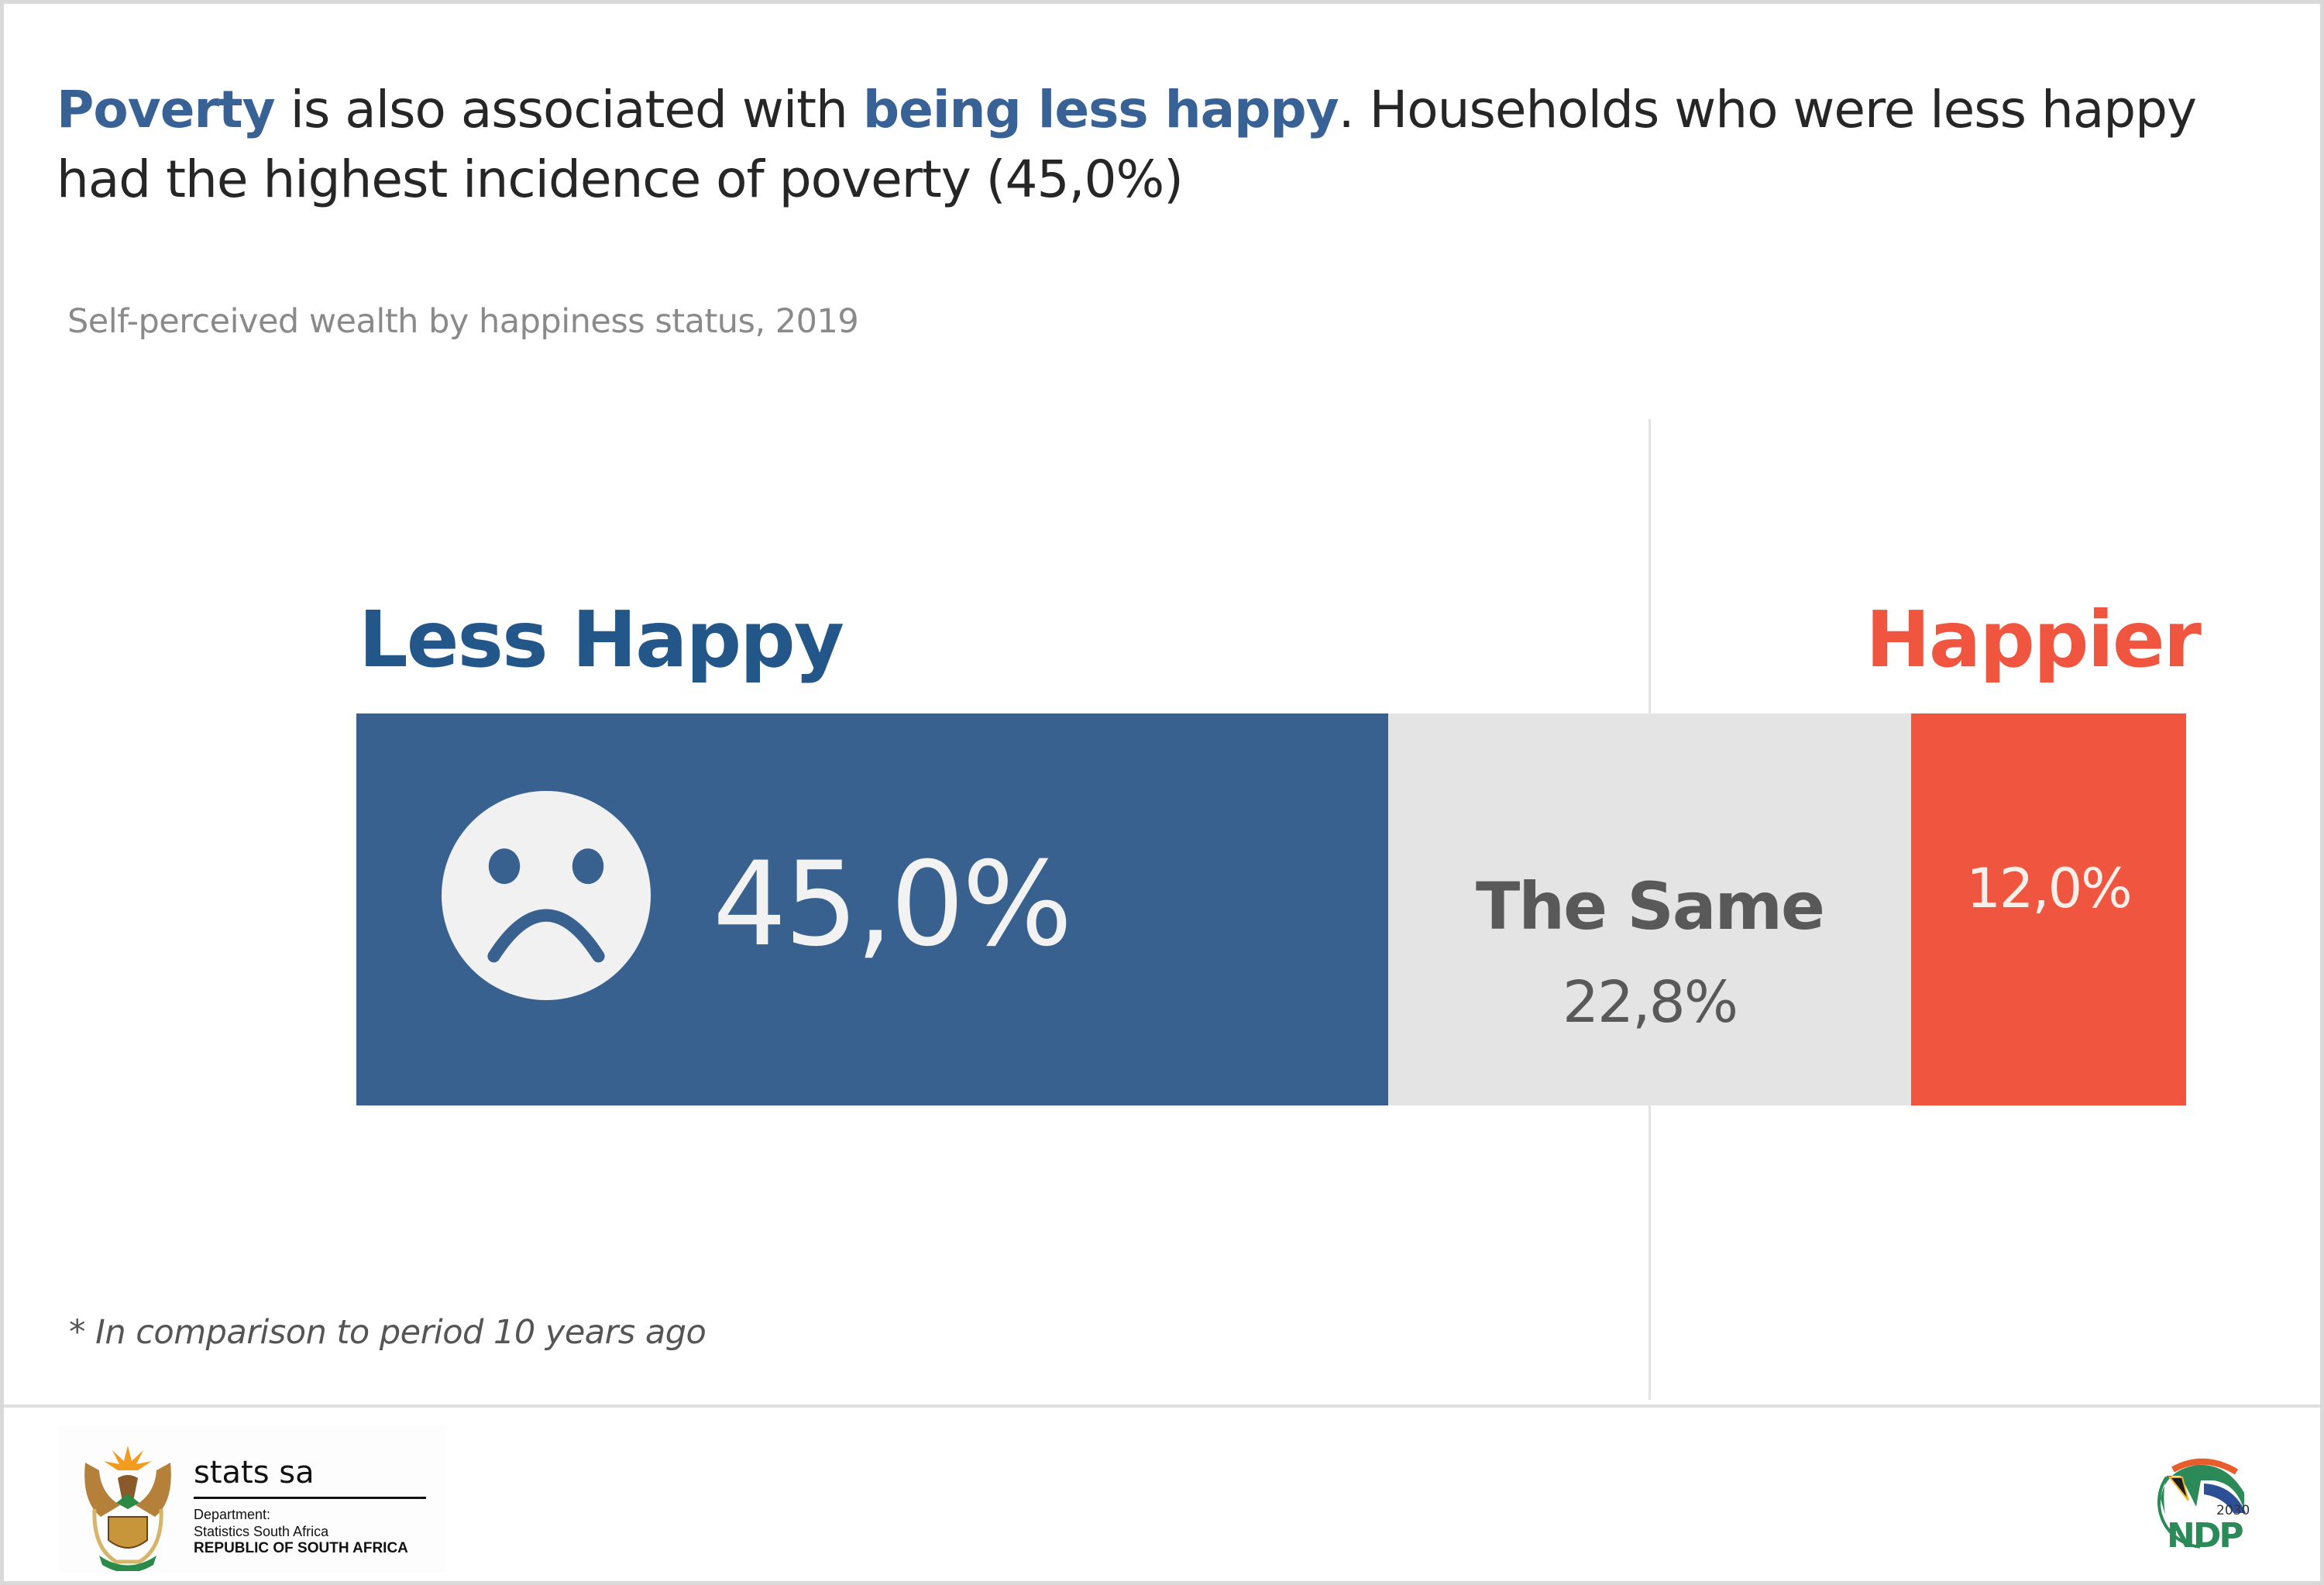 This screenshot has height=1585, width=2324. Describe the element at coordinates (261, 1531) in the screenshot. I see `statssa-dept-line2: Statistics South Africa` at that location.